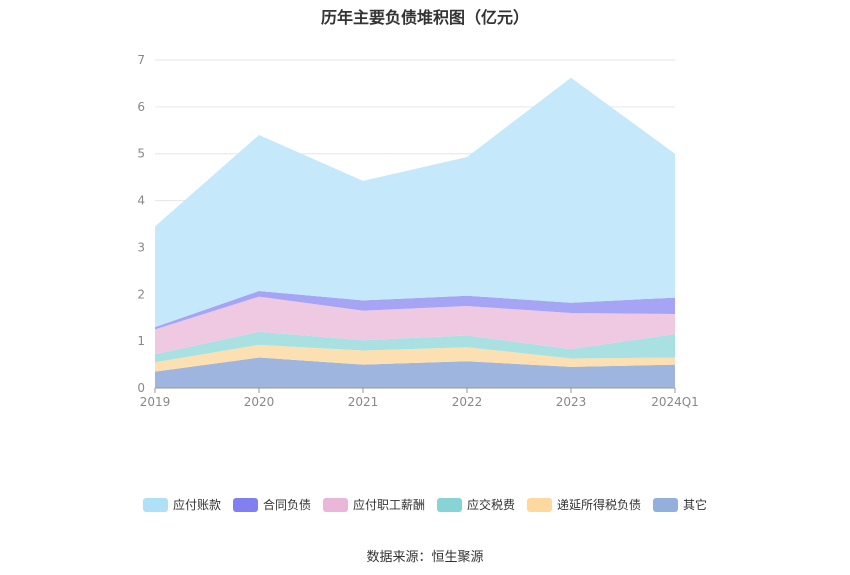 The width and height of the screenshot is (850, 575). I want to click on legend-label: 应交税费, so click(491, 505).